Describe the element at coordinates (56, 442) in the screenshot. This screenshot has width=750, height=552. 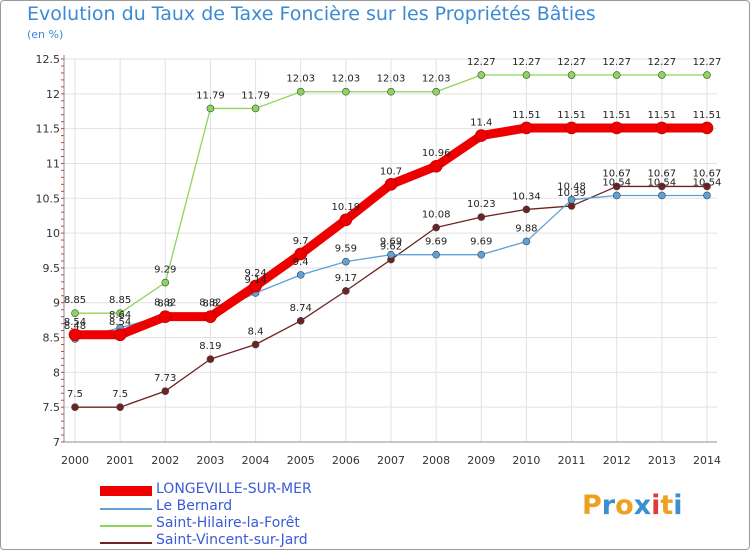
I see `y-tick-label: 7` at that location.